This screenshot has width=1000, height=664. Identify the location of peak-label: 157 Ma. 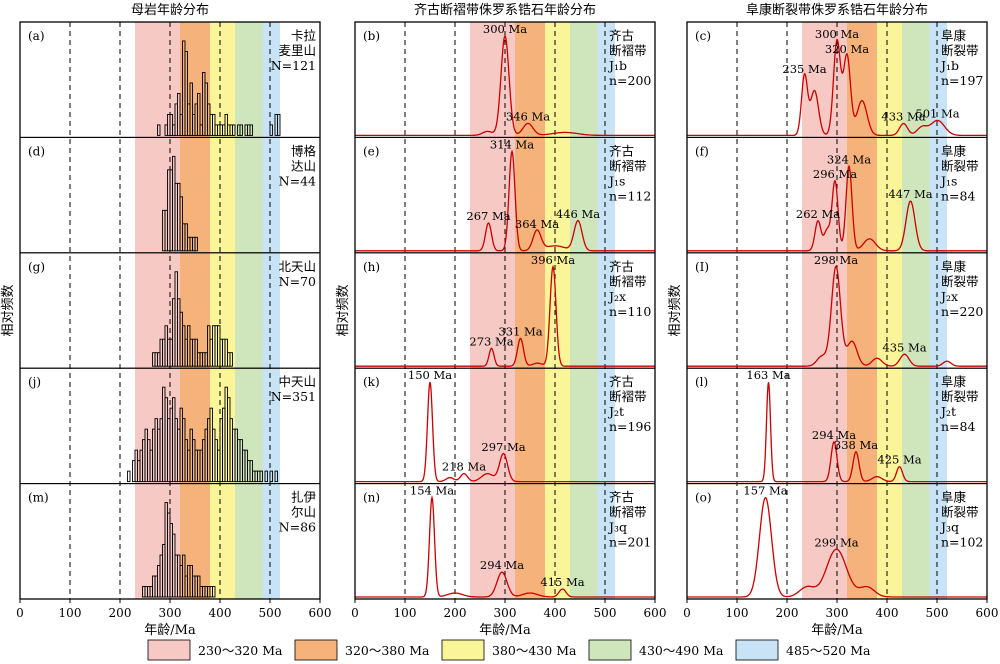
(765, 491).